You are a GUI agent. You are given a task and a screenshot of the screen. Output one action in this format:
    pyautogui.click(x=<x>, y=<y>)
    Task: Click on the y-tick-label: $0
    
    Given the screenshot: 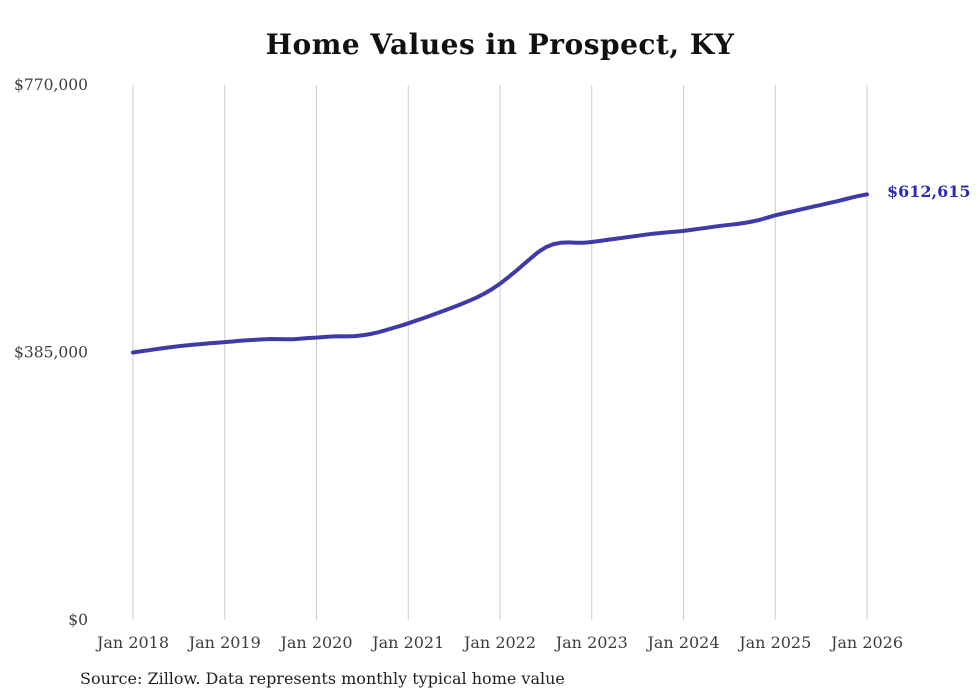 What is the action you would take?
    pyautogui.click(x=78, y=620)
    